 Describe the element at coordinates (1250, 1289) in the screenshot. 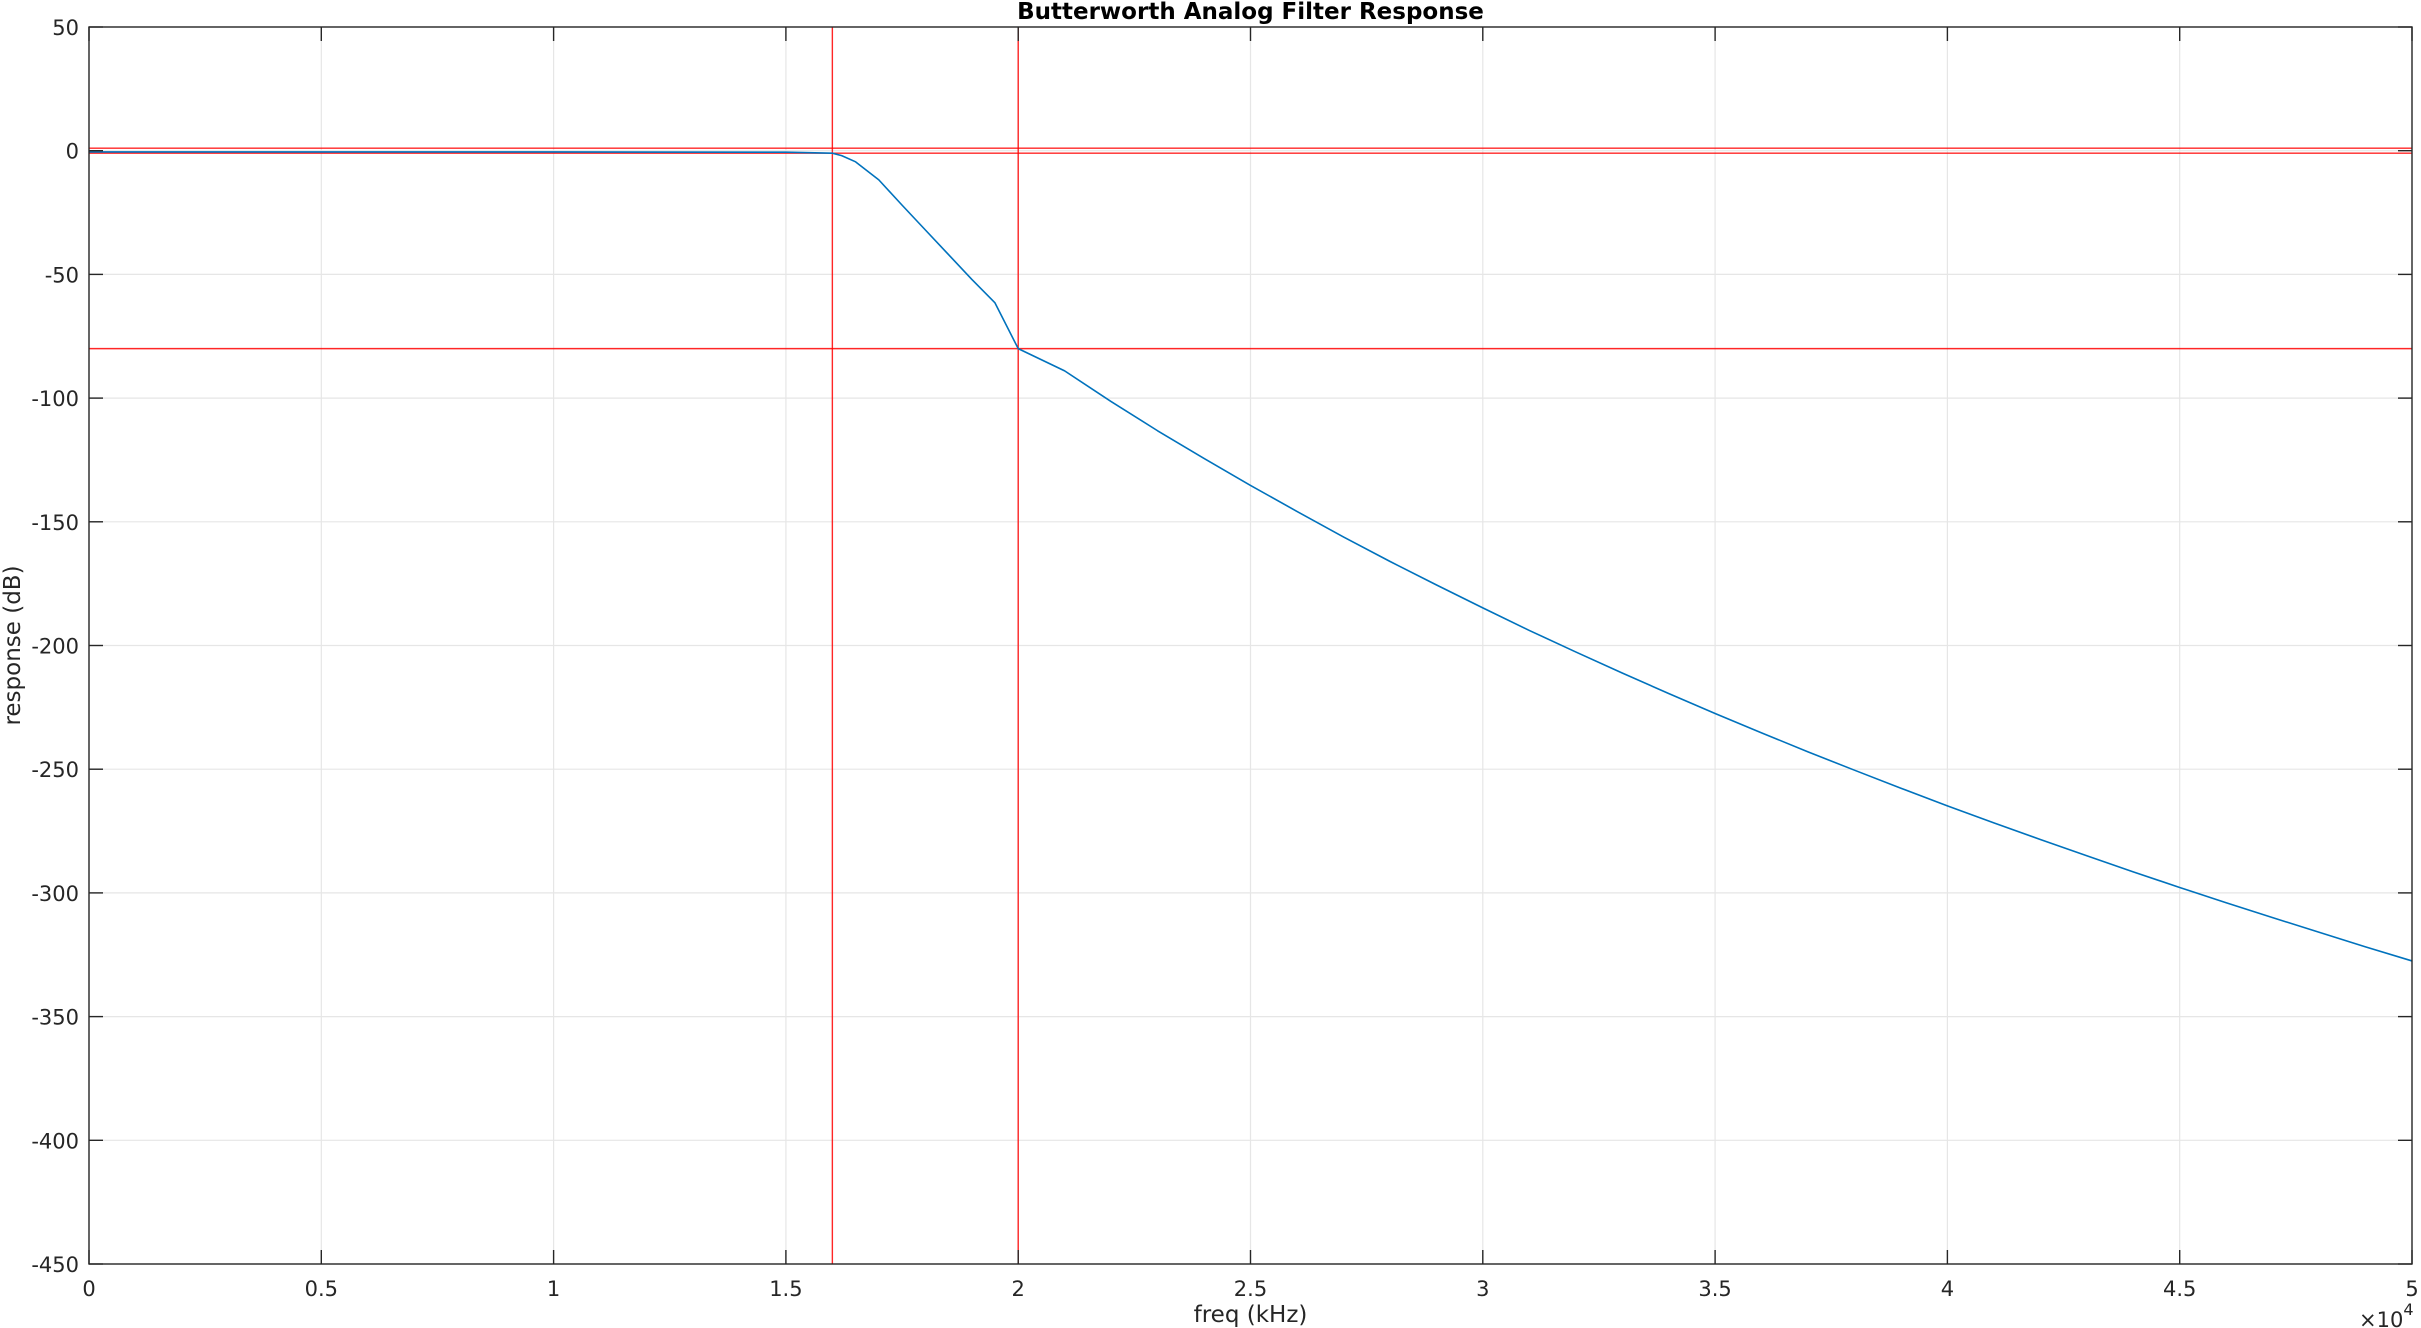

I see `x-tick-label: 2.5` at that location.